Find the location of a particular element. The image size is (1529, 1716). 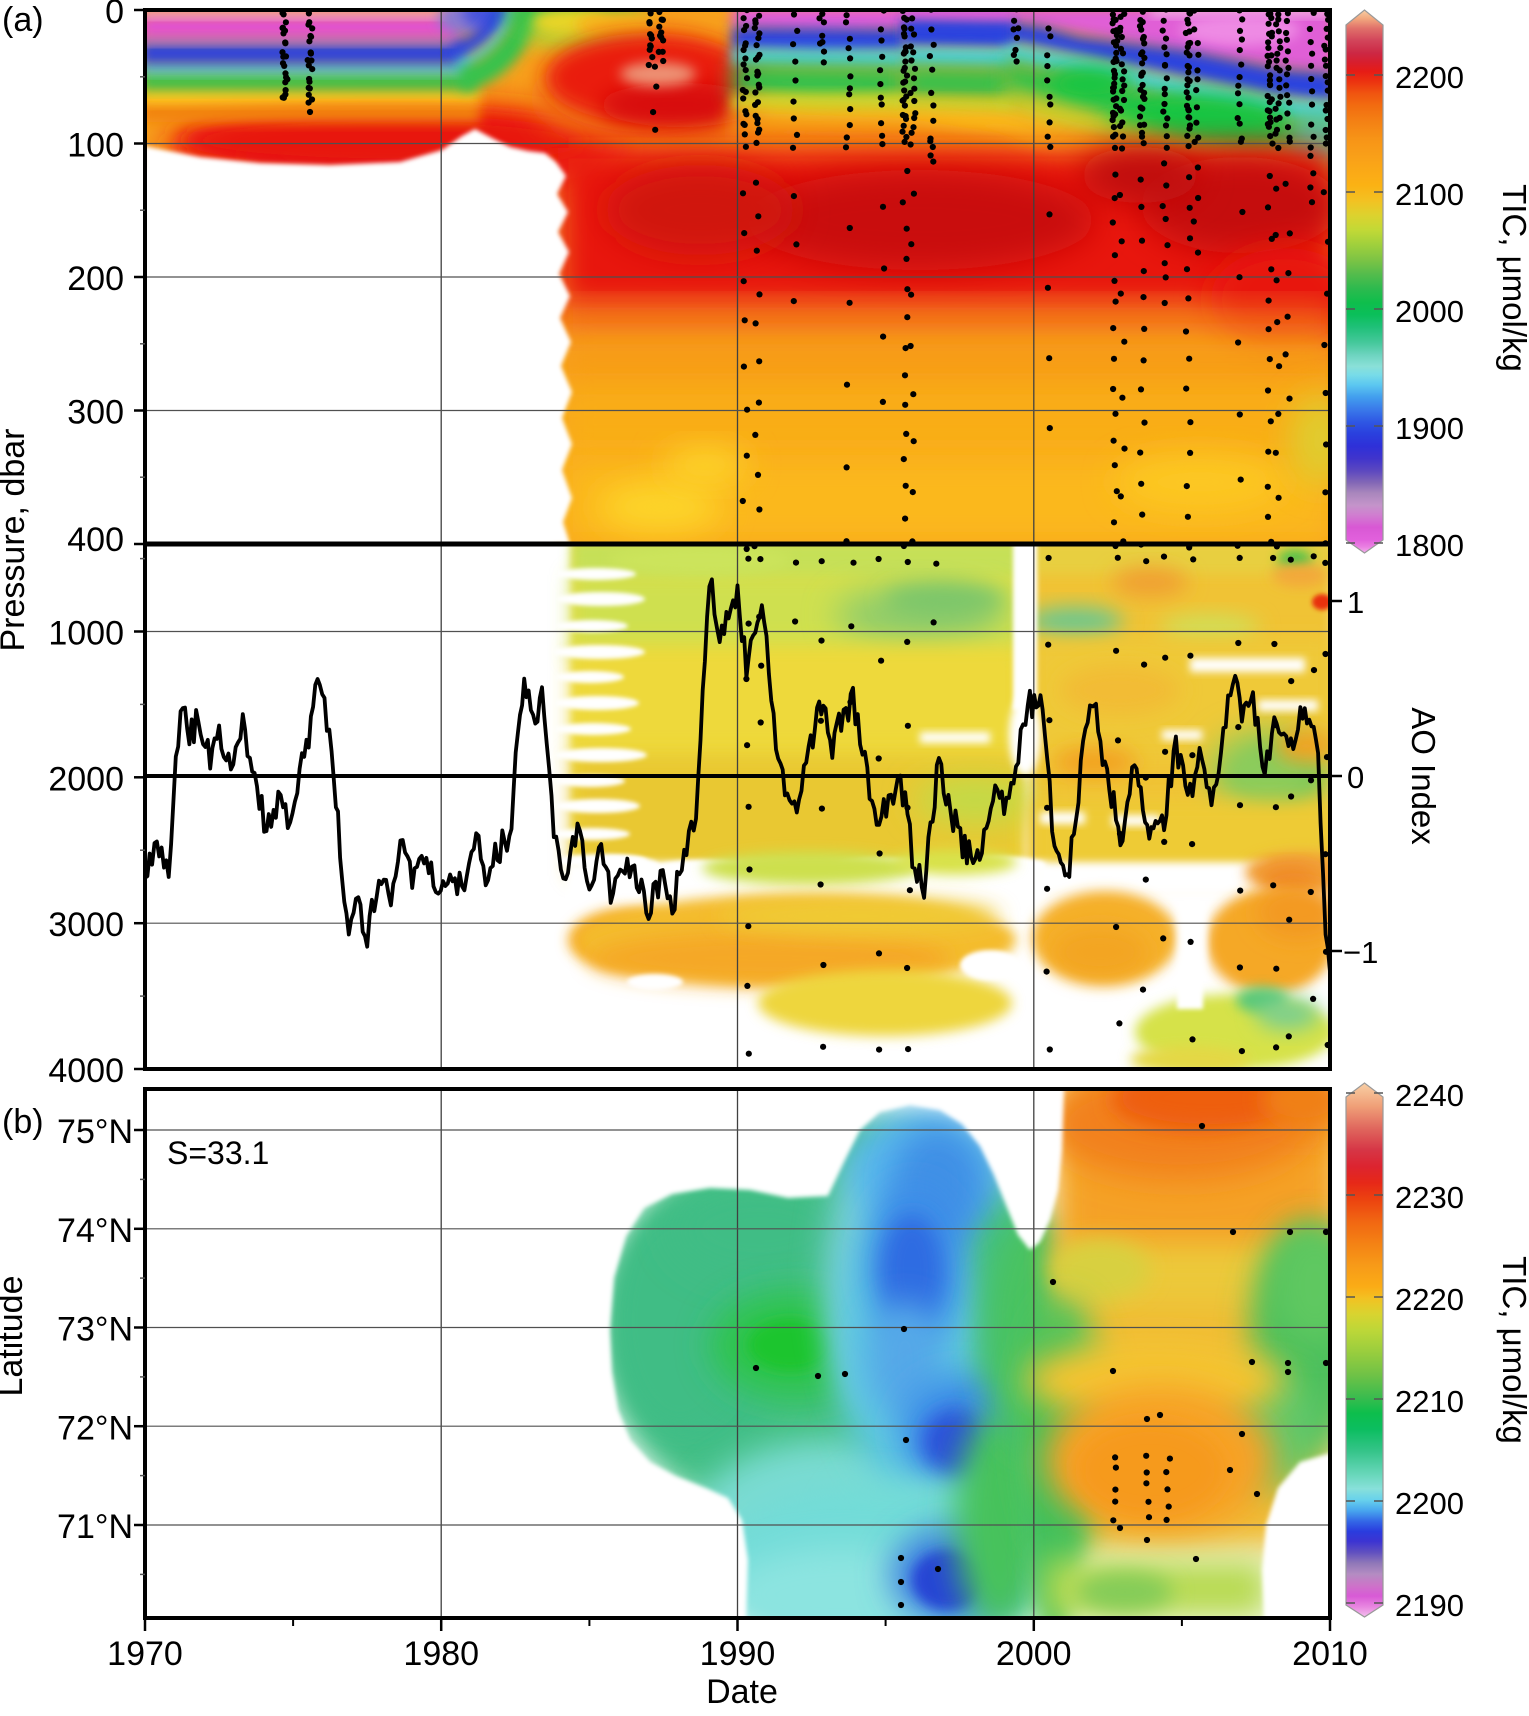

svg-text: Pressure, dbar is located at coordinates (16, 540).